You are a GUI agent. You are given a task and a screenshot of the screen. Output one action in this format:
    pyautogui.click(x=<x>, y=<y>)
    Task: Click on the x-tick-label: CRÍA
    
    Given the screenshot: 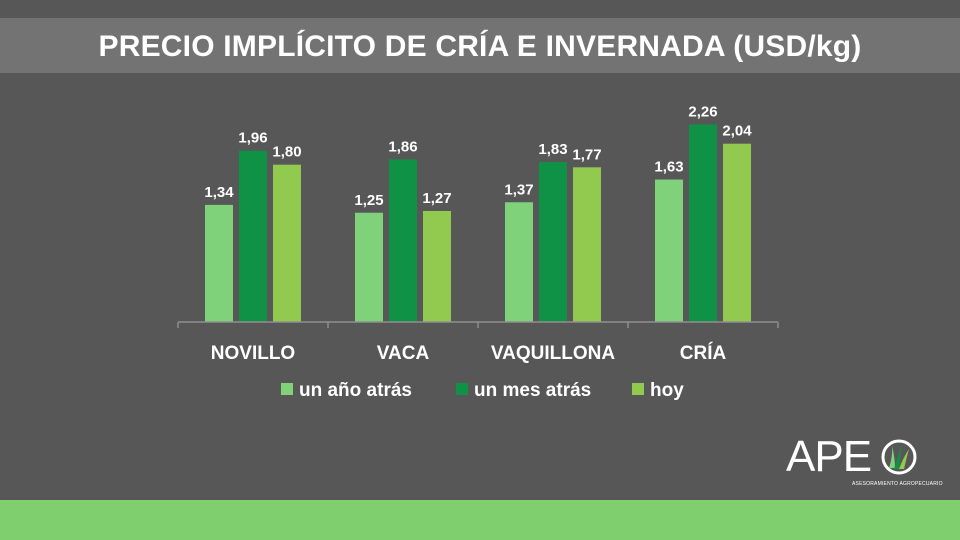 What is the action you would take?
    pyautogui.click(x=703, y=353)
    